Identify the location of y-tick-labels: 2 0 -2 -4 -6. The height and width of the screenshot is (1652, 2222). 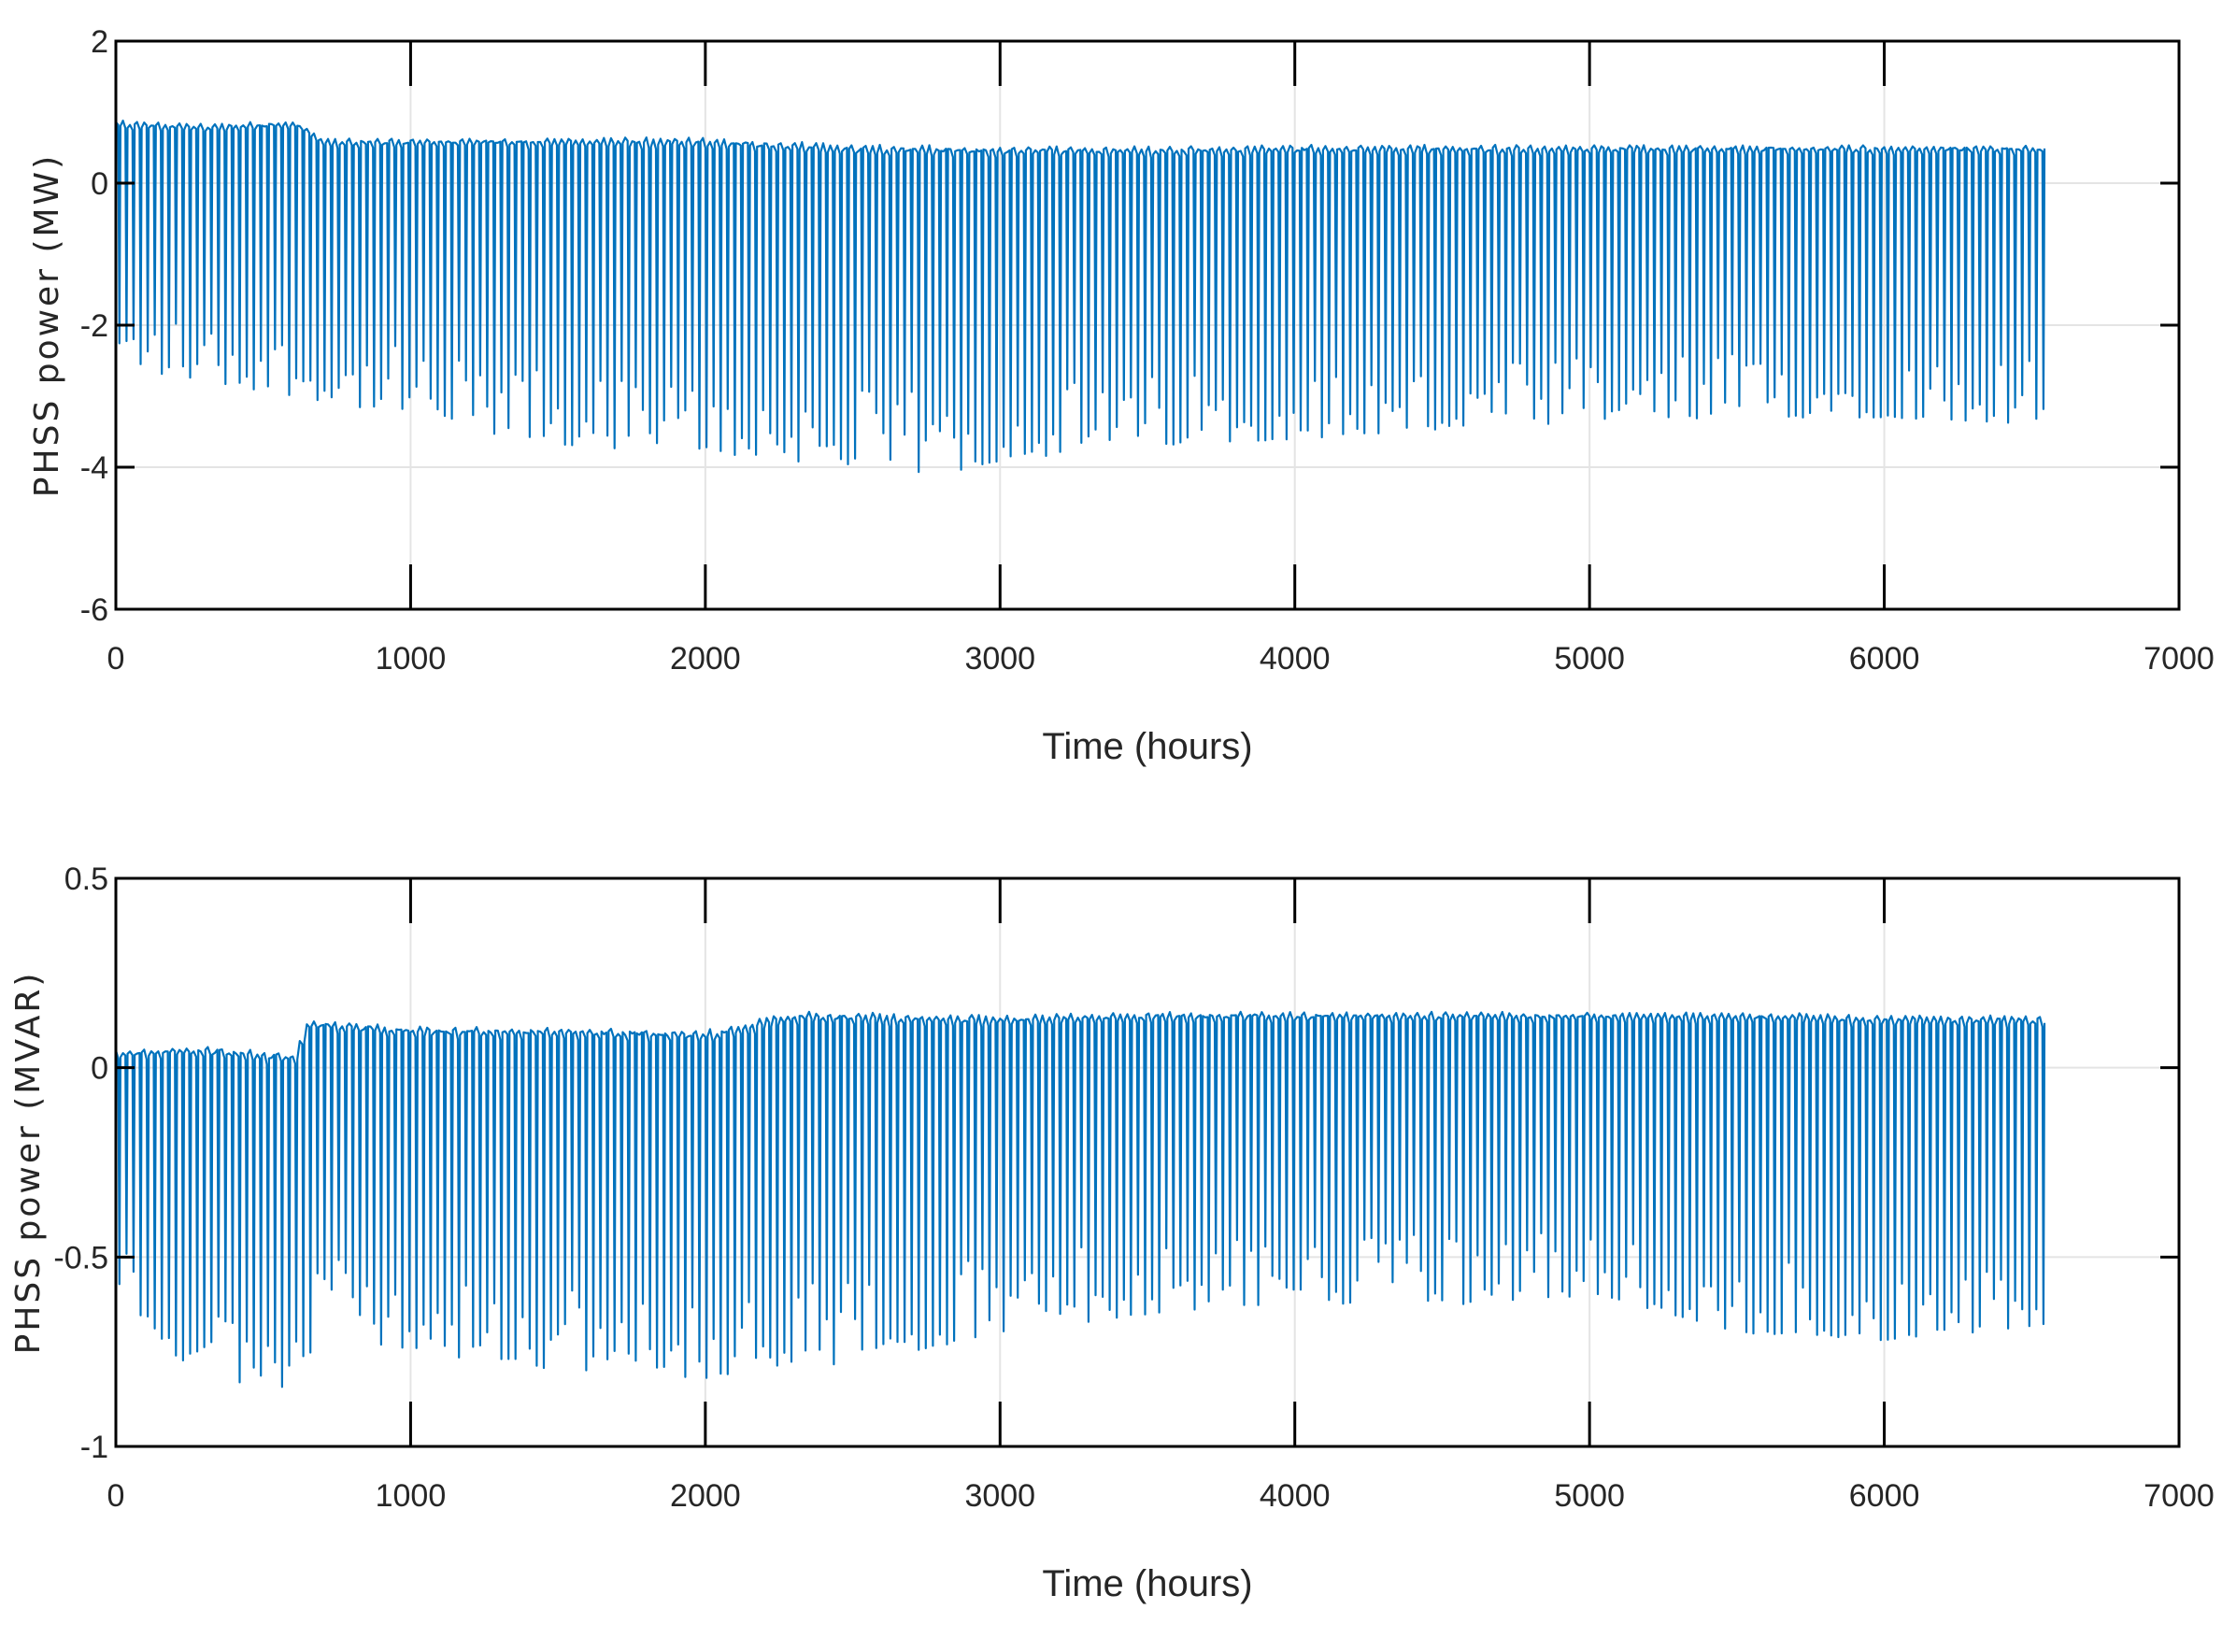
(94, 326).